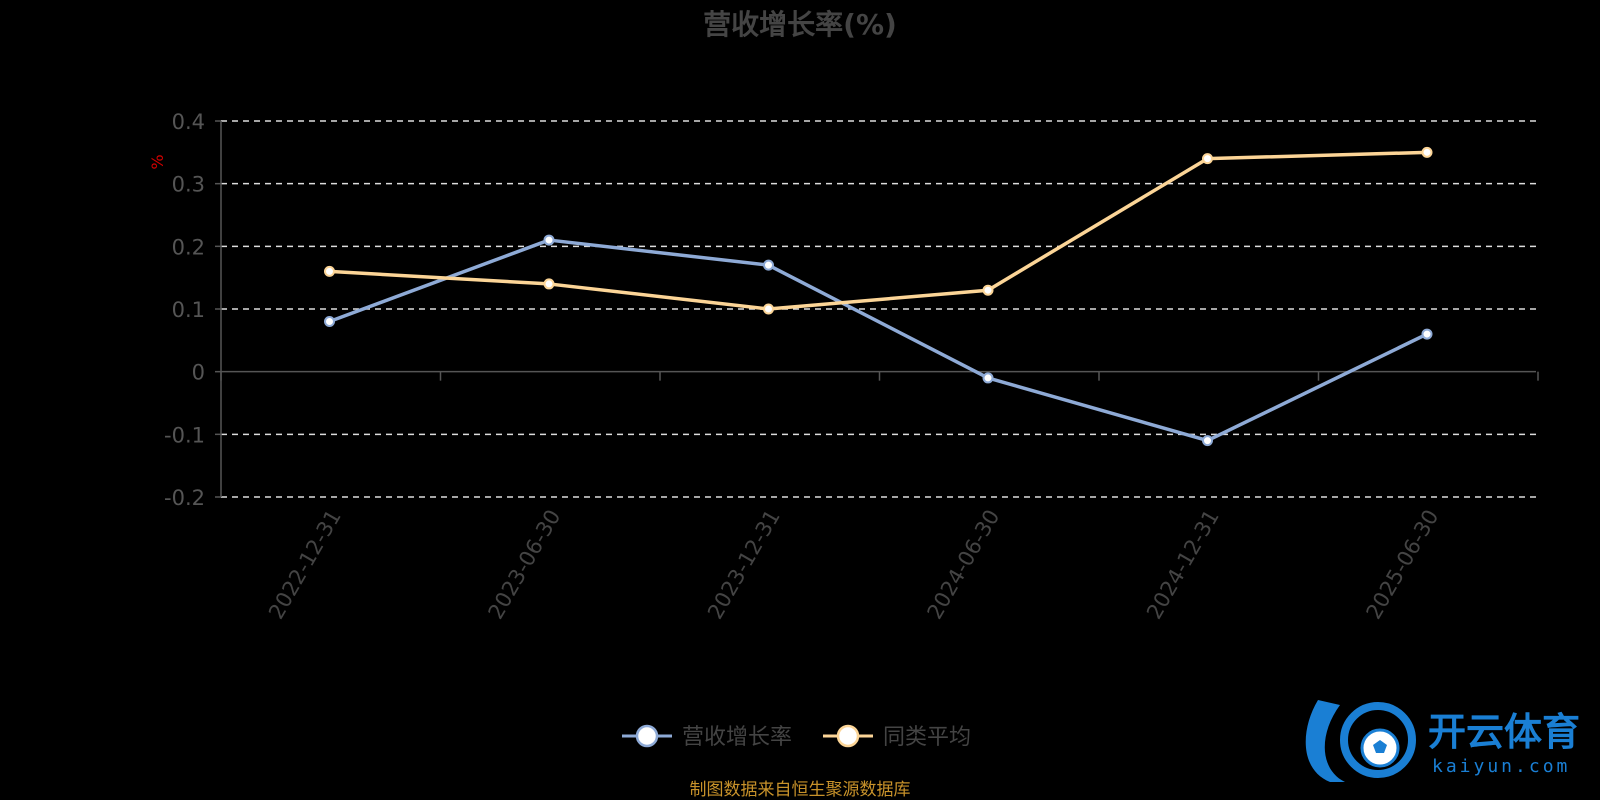  What do you see at coordinates (525, 565) in the screenshot?
I see `x-tick-label: 2023-06-30` at bounding box center [525, 565].